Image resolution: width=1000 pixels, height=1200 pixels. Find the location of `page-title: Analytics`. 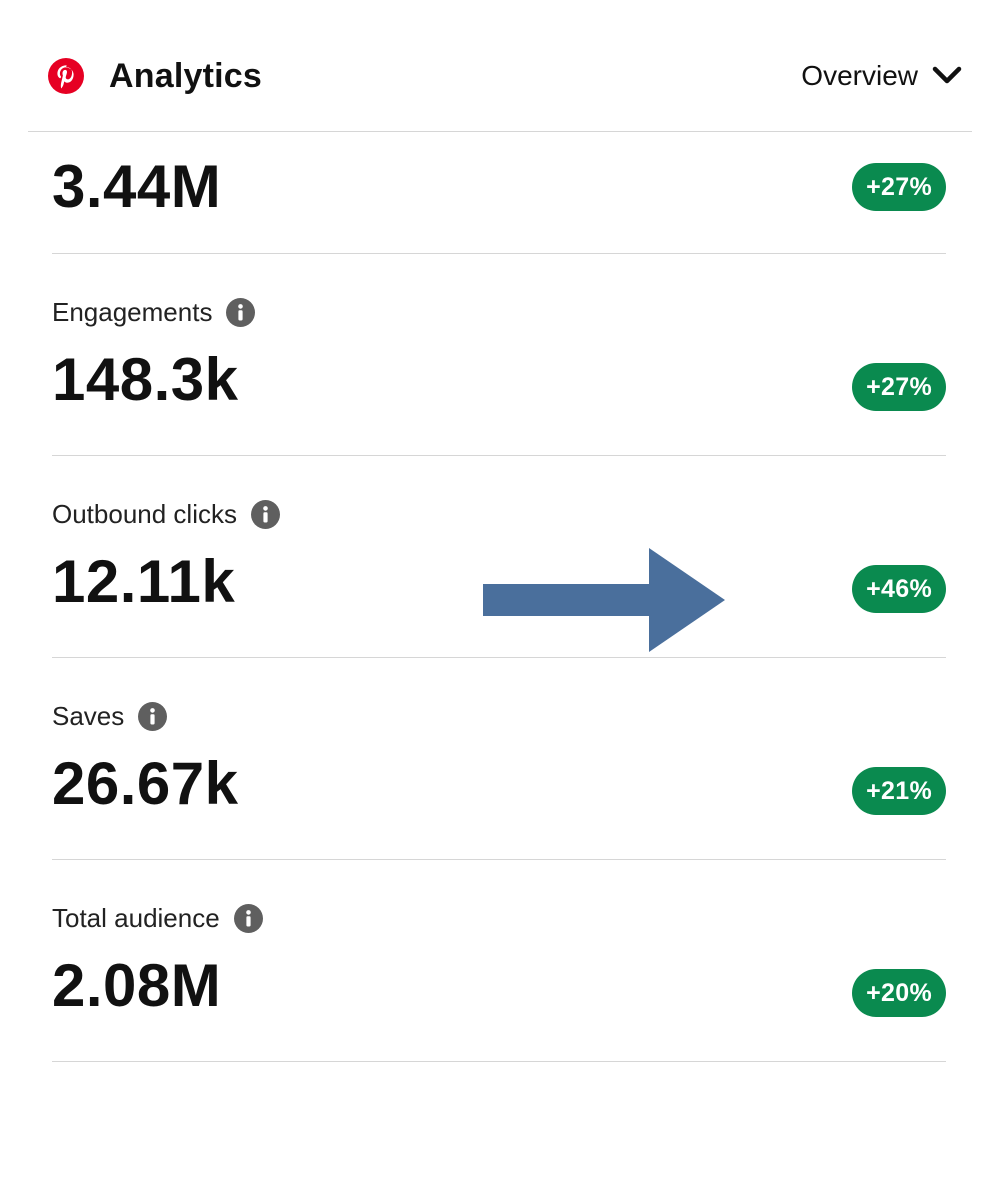

page-title: Analytics is located at coordinates (185, 76).